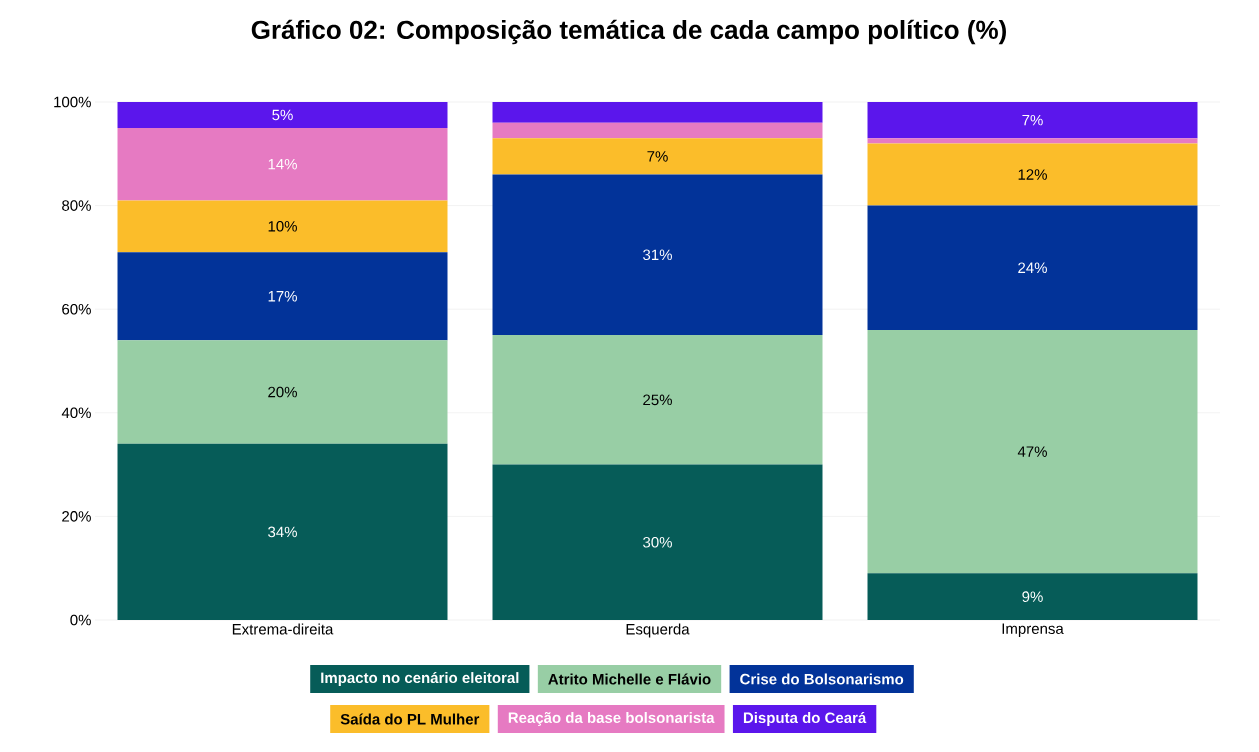  What do you see at coordinates (628, 32) in the screenshot?
I see `chart-title: Gráfico 02: Composição temática de cada campo político (%)` at bounding box center [628, 32].